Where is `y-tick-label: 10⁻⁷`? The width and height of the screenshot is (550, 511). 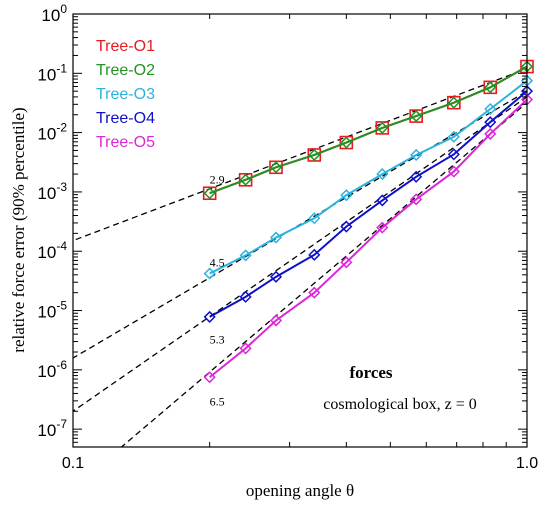 y-tick-label: 10⁻⁷ is located at coordinates (52, 428).